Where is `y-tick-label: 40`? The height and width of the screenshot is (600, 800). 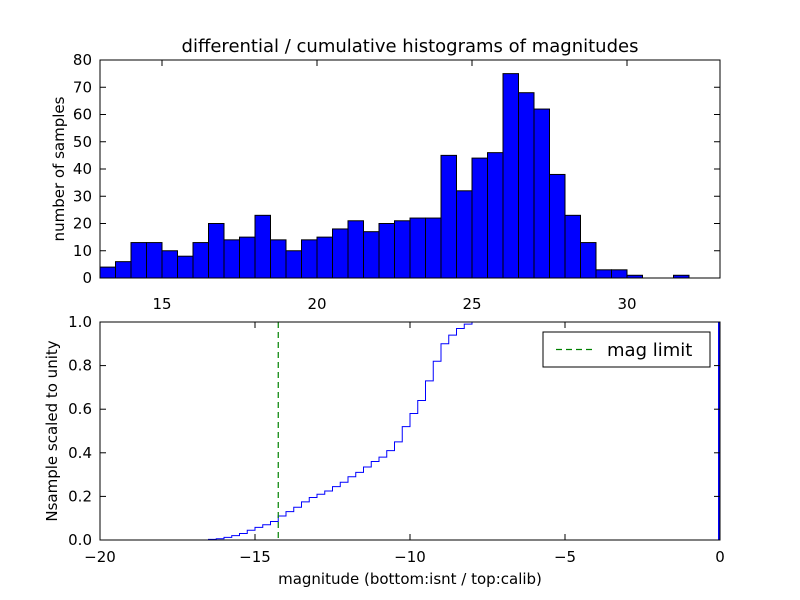 y-tick-label: 40 is located at coordinates (82, 169).